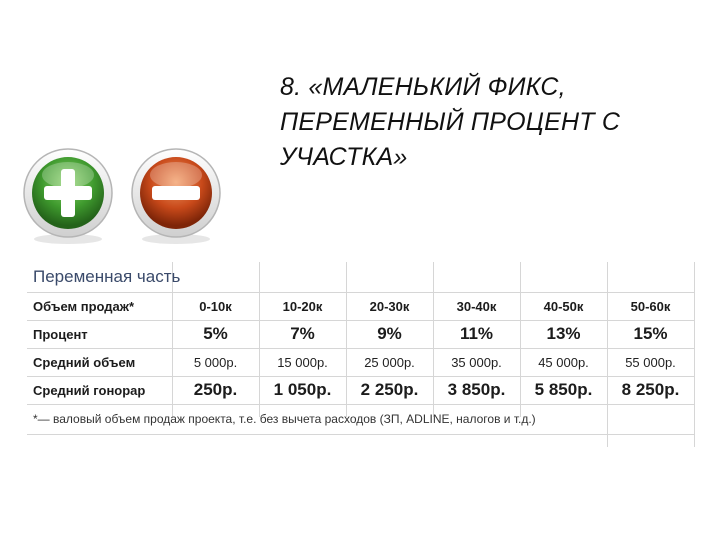 Image resolution: width=720 pixels, height=540 pixels. Describe the element at coordinates (650, 389) in the screenshot. I see `avg-fee-cell: 8 250р.` at that location.